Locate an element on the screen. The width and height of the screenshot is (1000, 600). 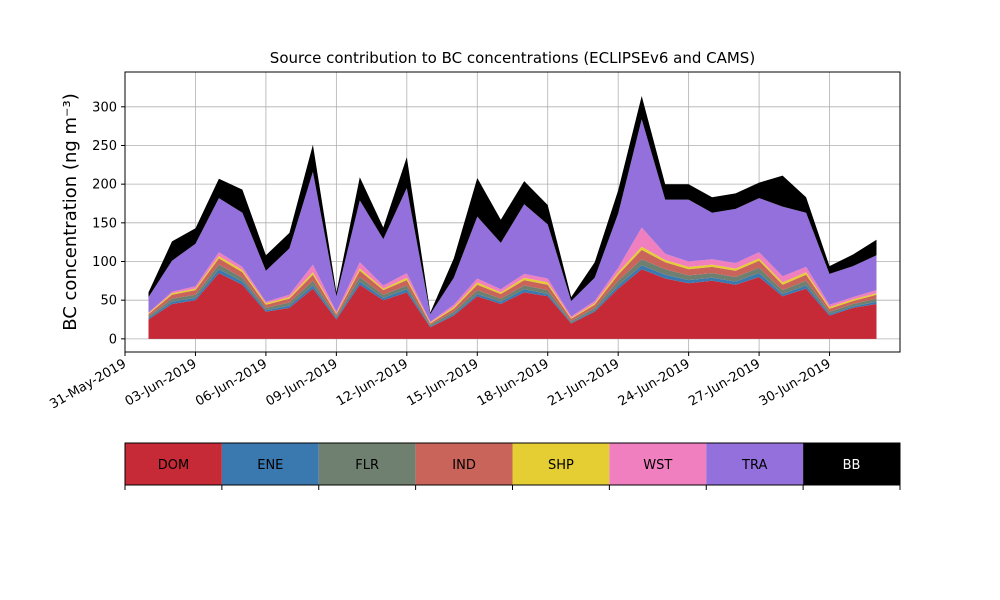
legend-label-ind: IND is located at coordinates (464, 465).